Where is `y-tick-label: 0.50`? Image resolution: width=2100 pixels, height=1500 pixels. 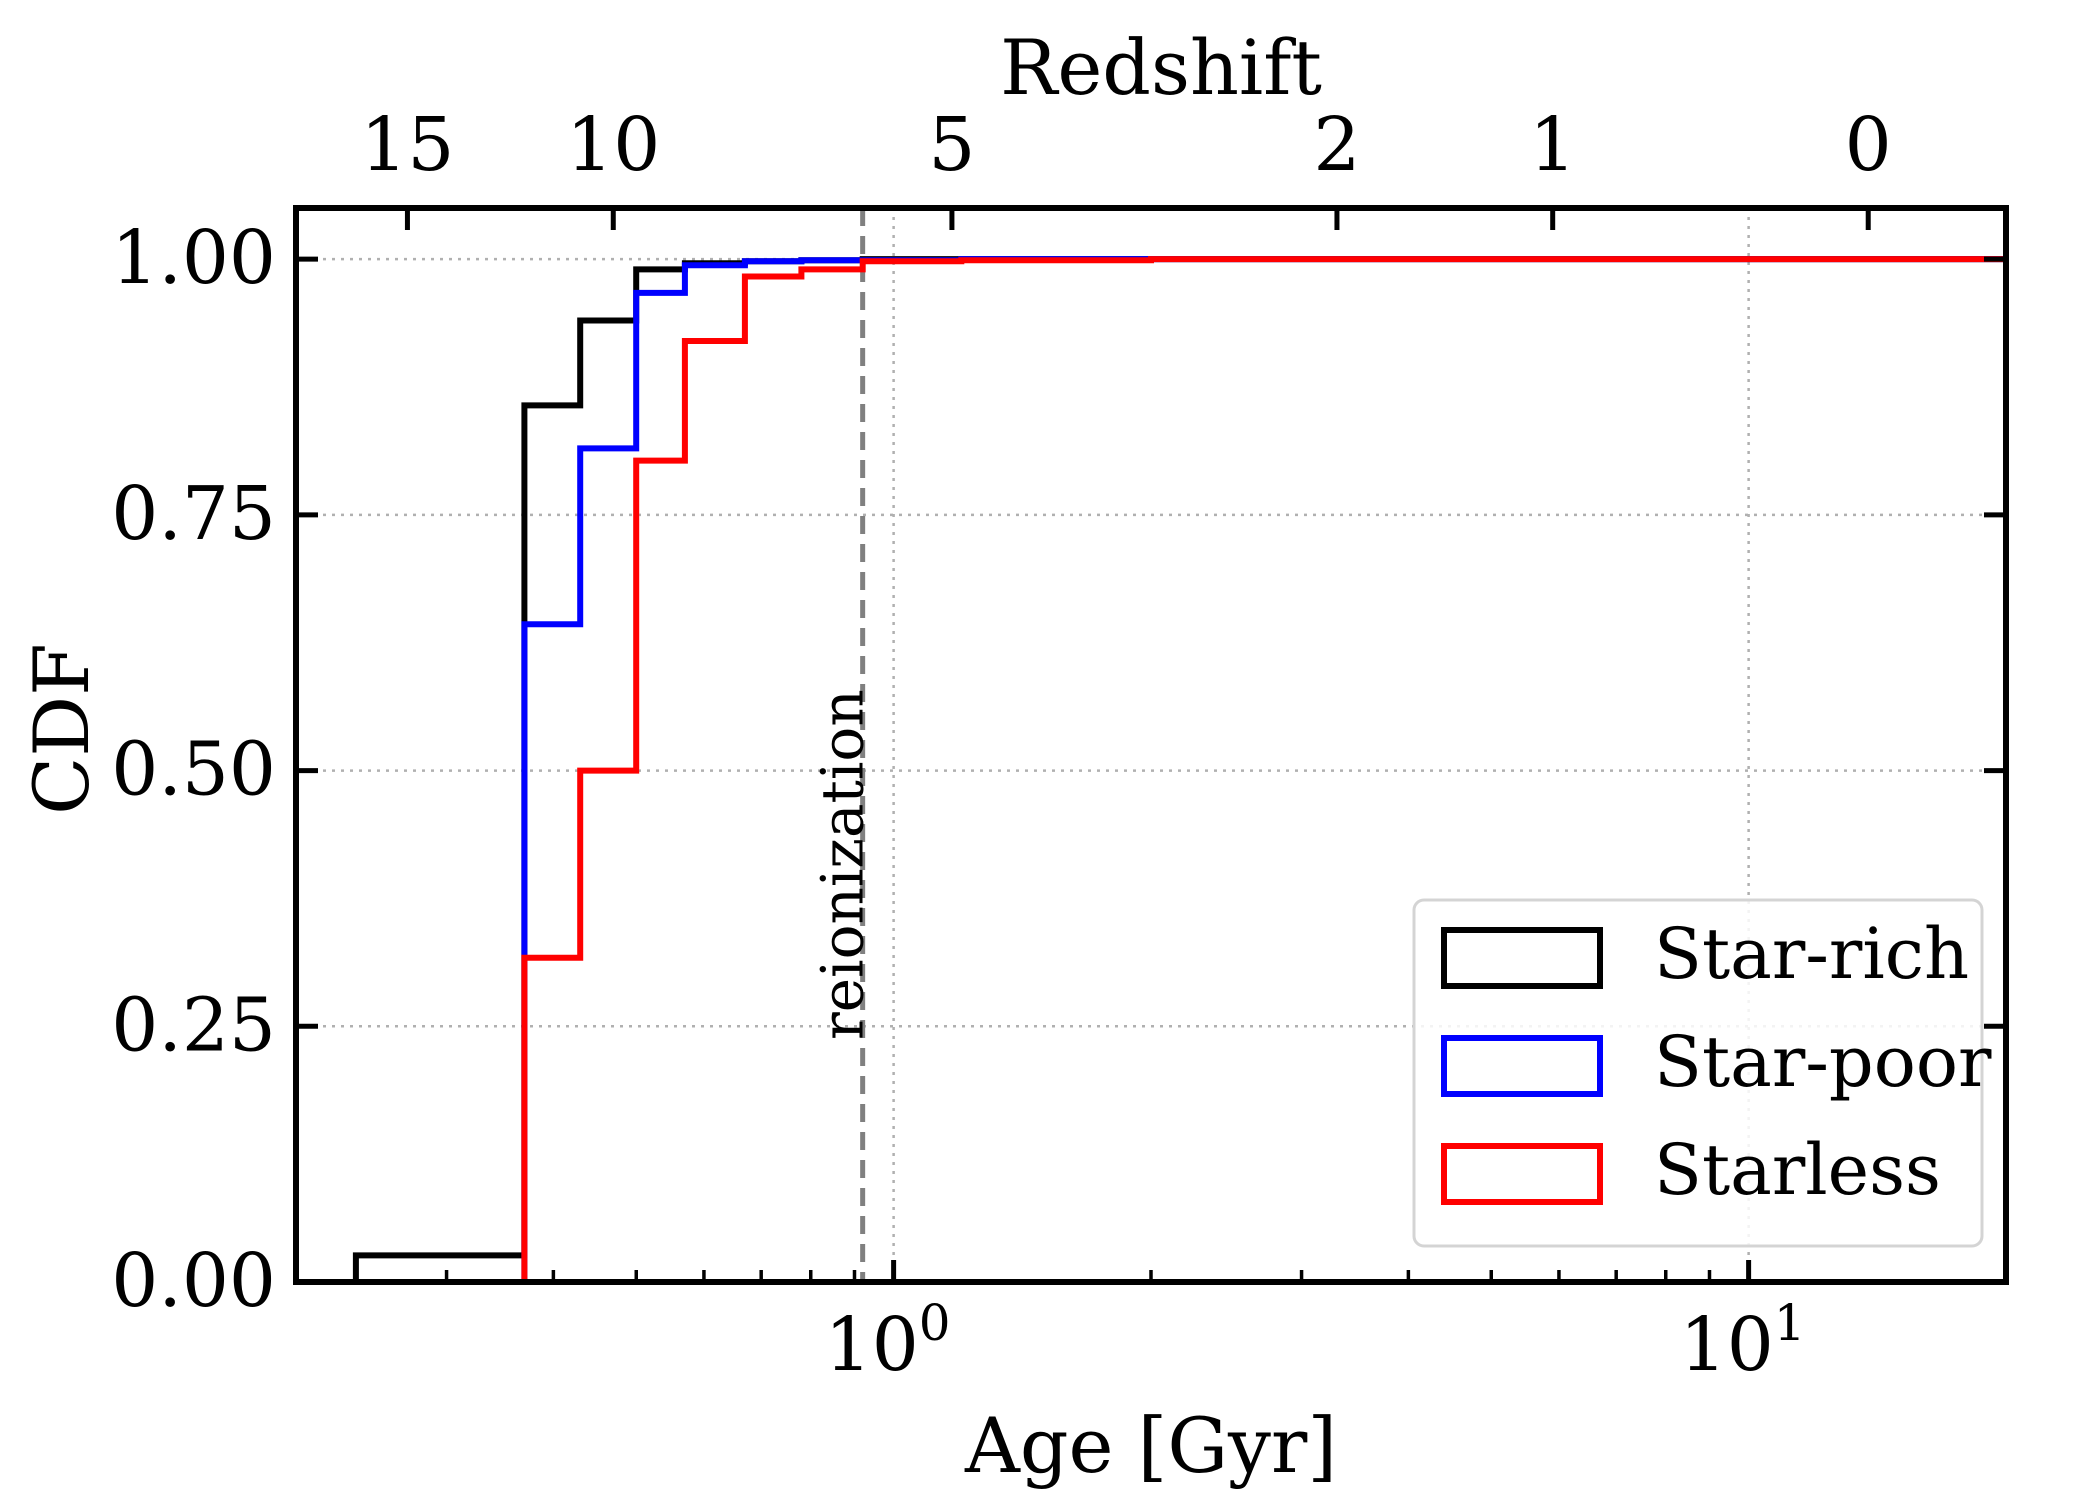 y-tick-label: 0.50 is located at coordinates (193, 770).